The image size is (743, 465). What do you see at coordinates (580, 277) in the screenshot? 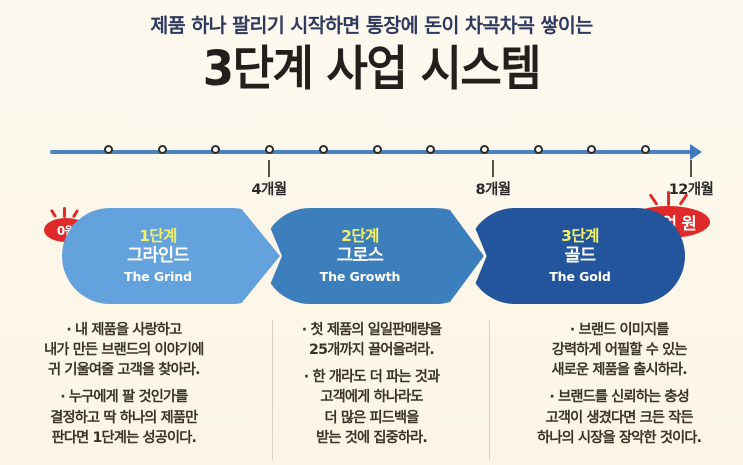
I see `stage-3-name-en: The Gold` at bounding box center [580, 277].